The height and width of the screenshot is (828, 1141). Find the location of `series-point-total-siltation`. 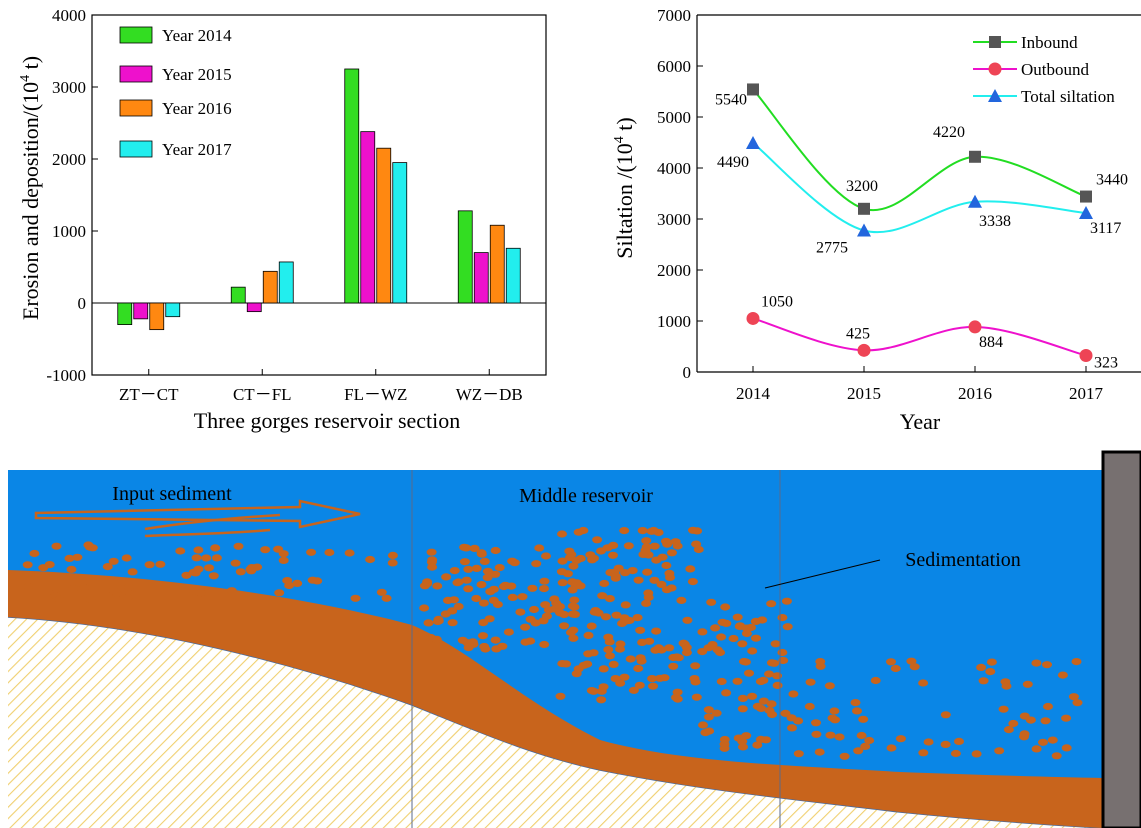

series-point-total-siltation is located at coordinates (975, 201).